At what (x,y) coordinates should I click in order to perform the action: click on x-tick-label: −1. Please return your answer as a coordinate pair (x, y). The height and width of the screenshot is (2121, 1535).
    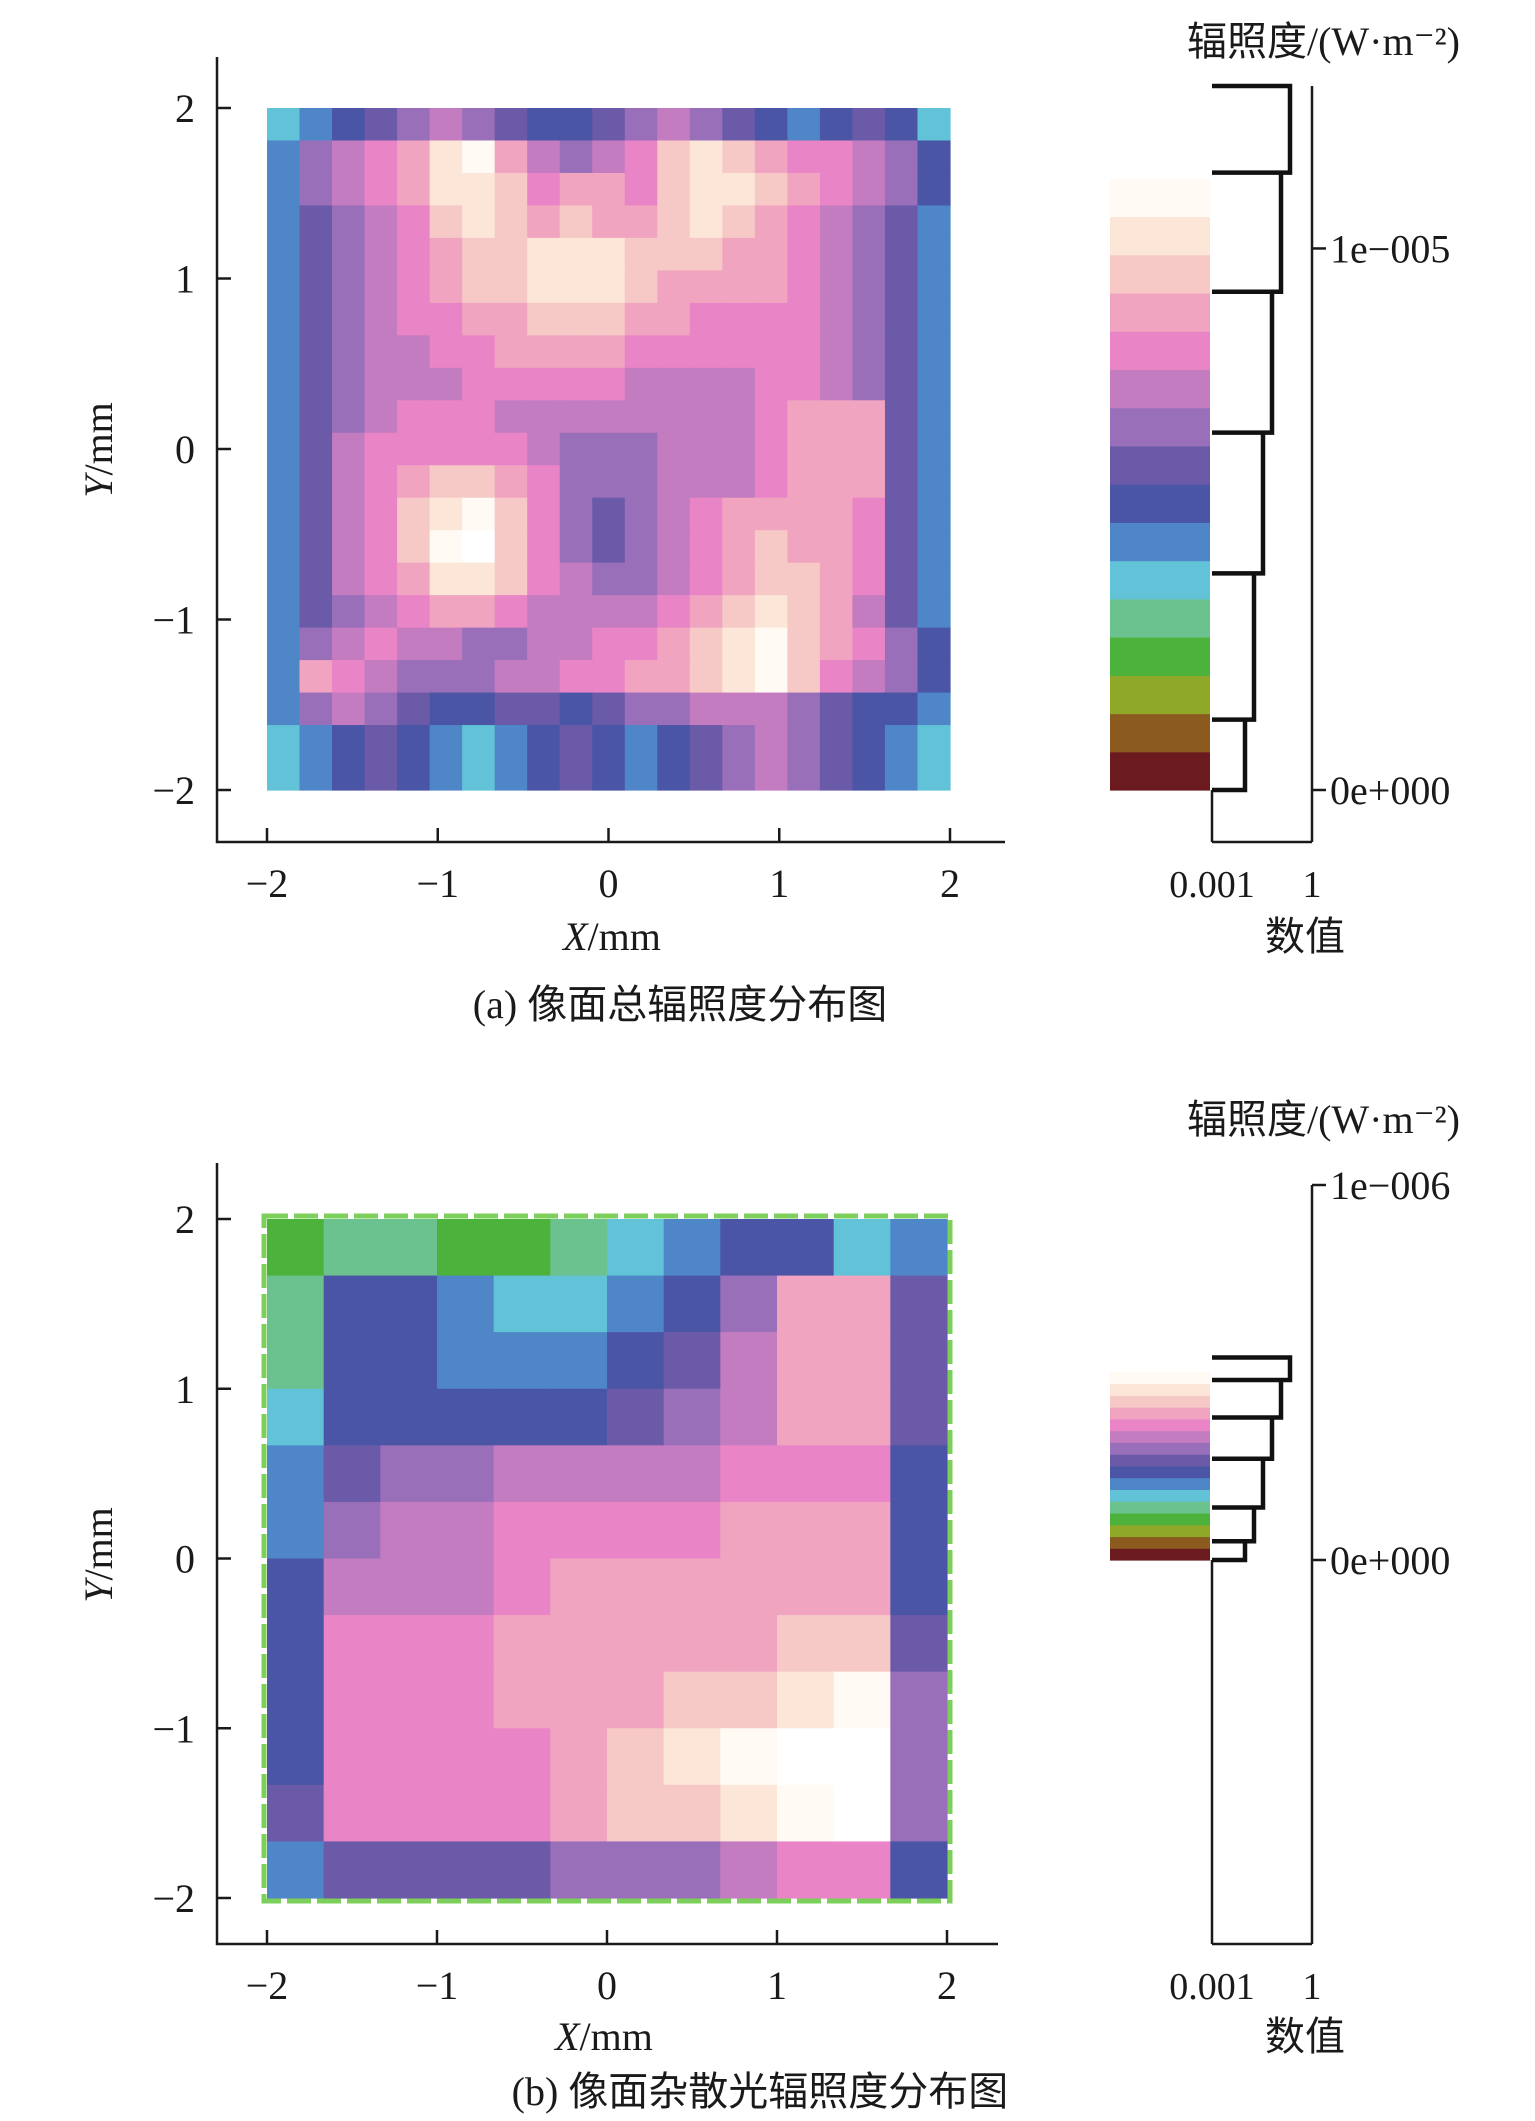
    Looking at the image, I should click on (437, 883).